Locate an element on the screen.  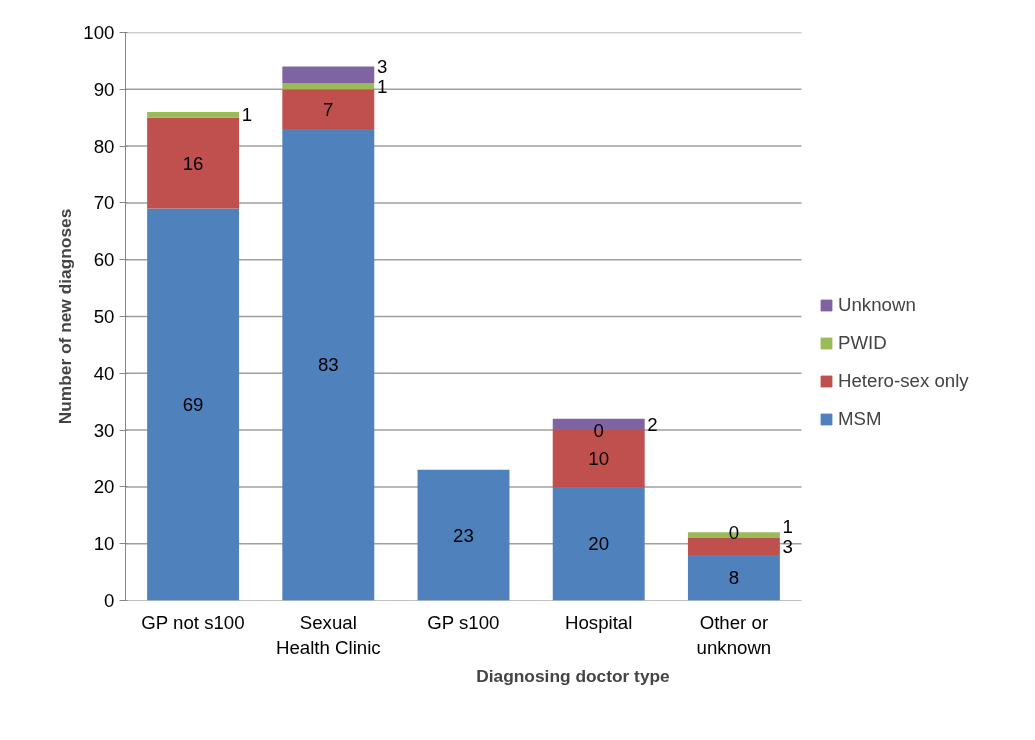
x-tick-label: Hospital is located at coordinates (599, 622).